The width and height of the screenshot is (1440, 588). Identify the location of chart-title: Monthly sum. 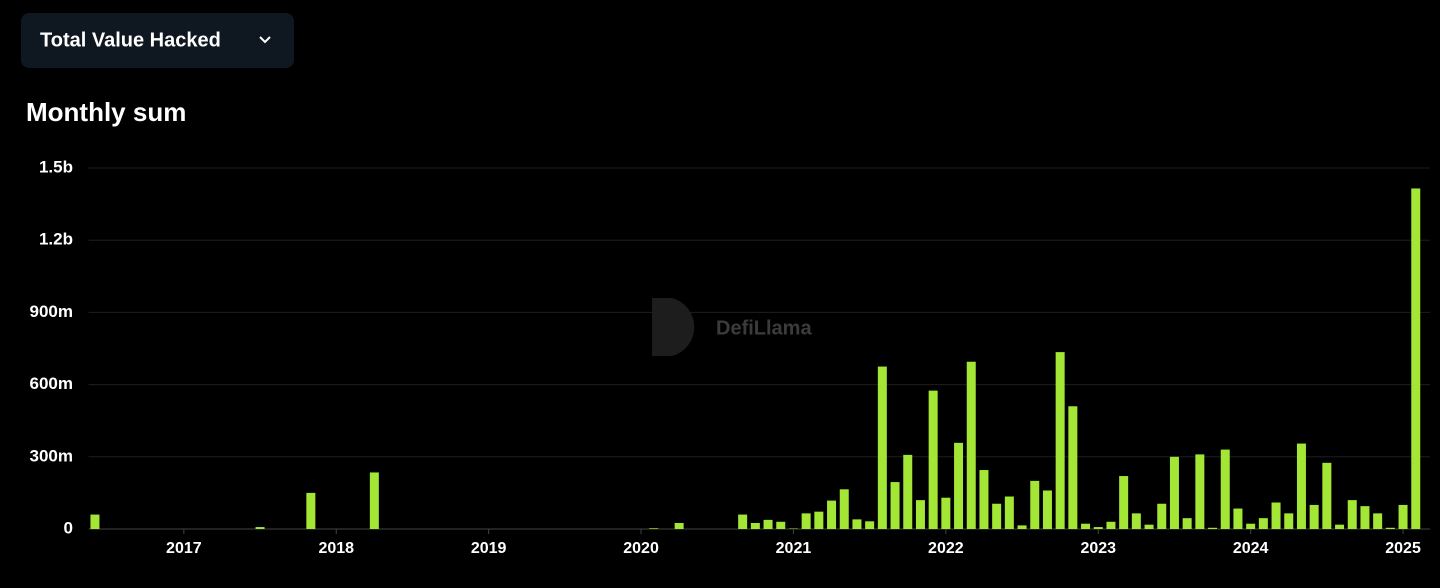
(106, 112).